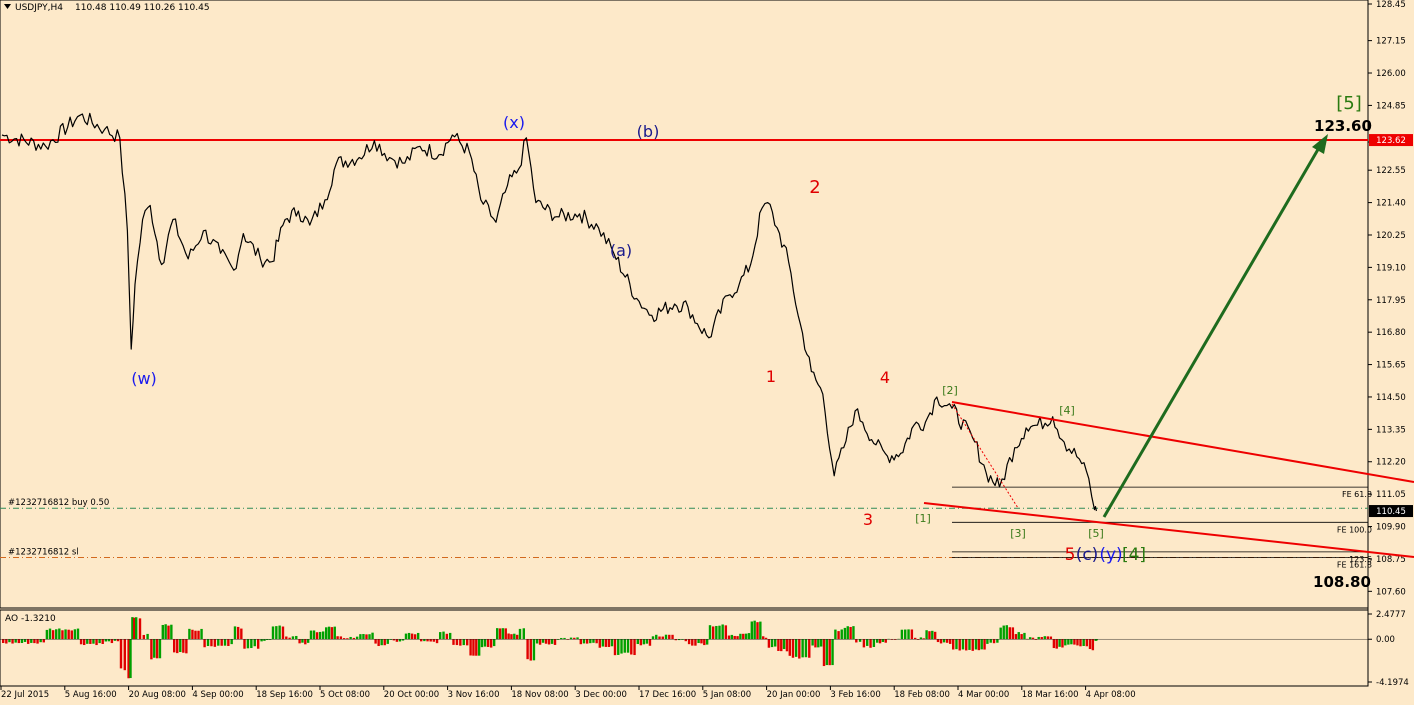 The image size is (1414, 705). I want to click on target-wave-label: [5], so click(1349, 103).